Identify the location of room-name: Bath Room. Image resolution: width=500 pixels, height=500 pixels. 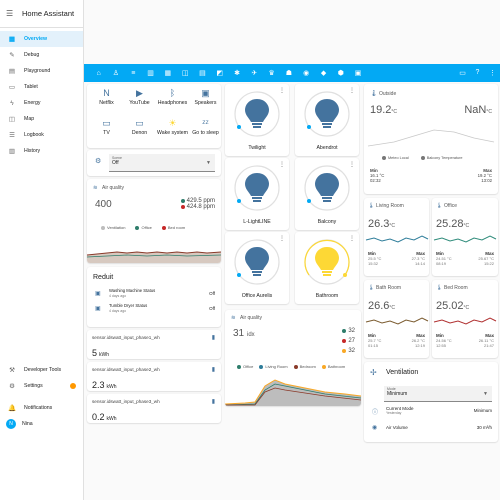
(389, 288).